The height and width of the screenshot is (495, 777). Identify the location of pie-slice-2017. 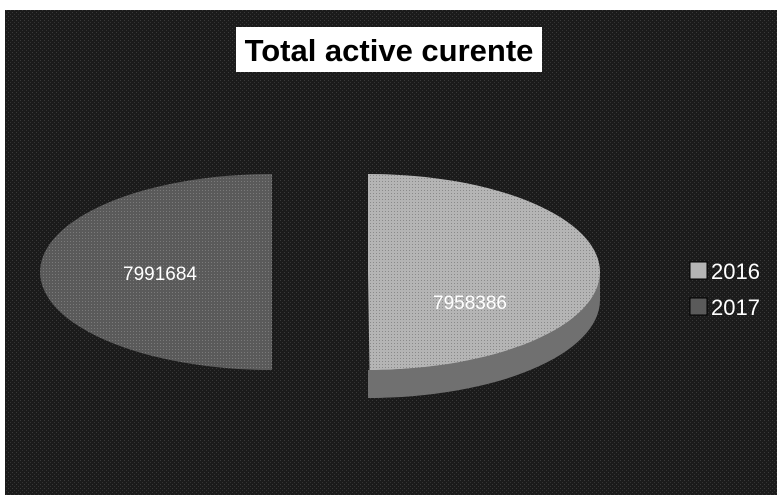
(156, 272).